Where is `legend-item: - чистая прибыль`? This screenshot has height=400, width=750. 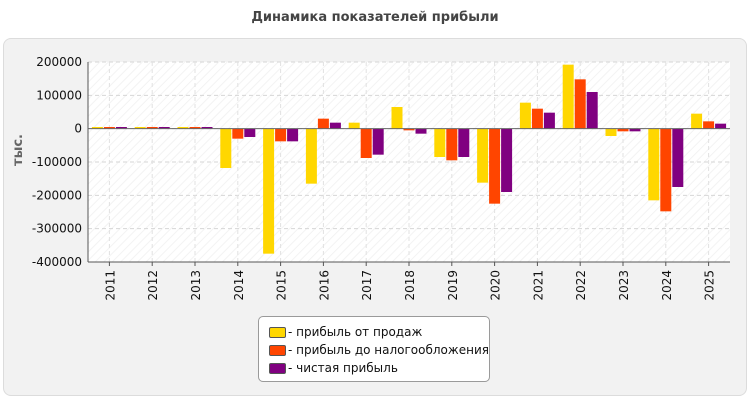 legend-item: - чистая прибыль is located at coordinates (379, 368).